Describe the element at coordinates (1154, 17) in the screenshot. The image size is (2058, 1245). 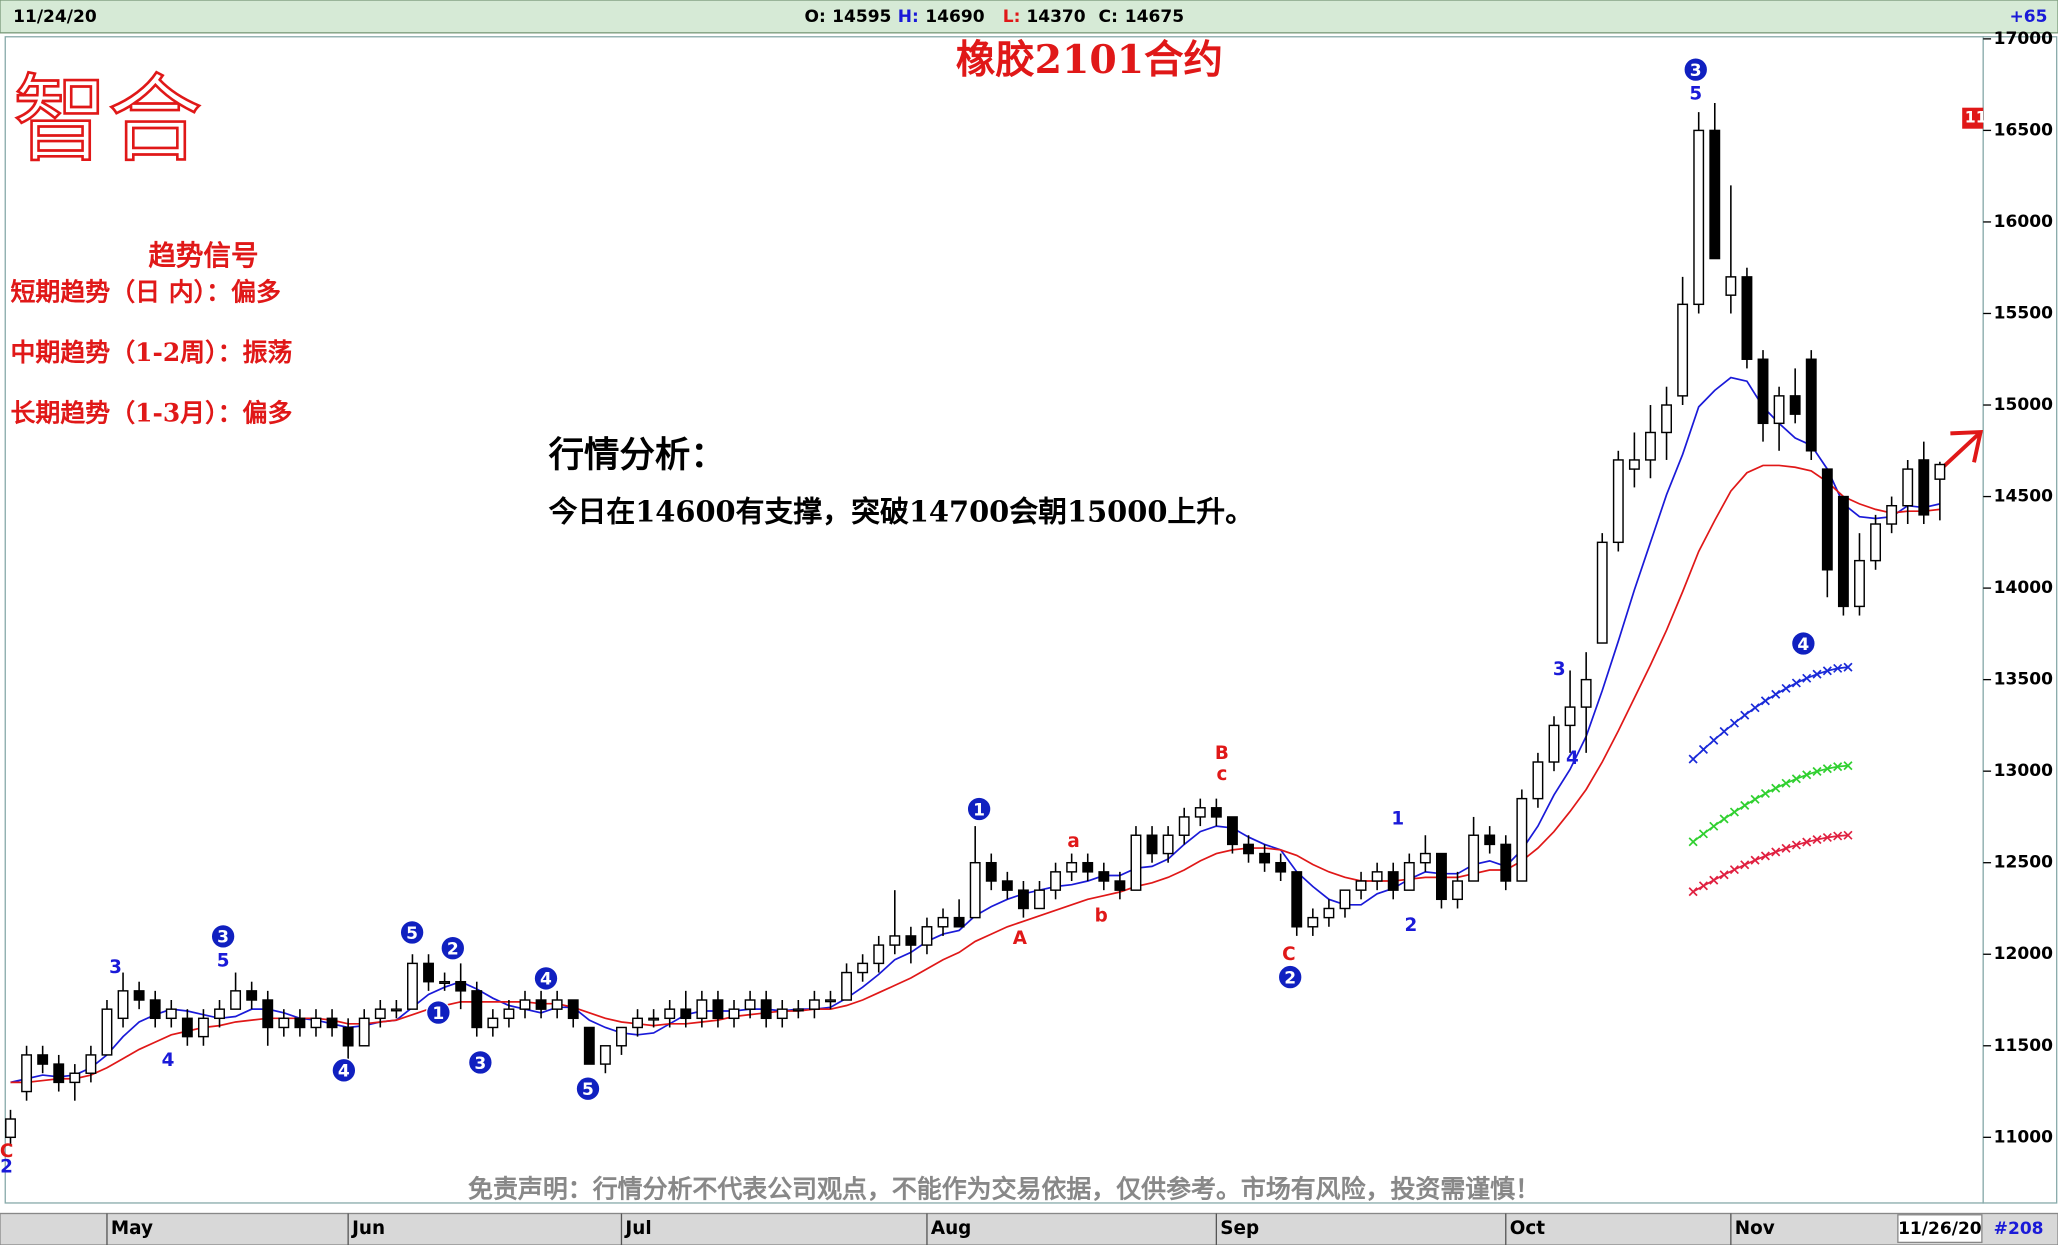
I see `quote-value: 14675` at that location.